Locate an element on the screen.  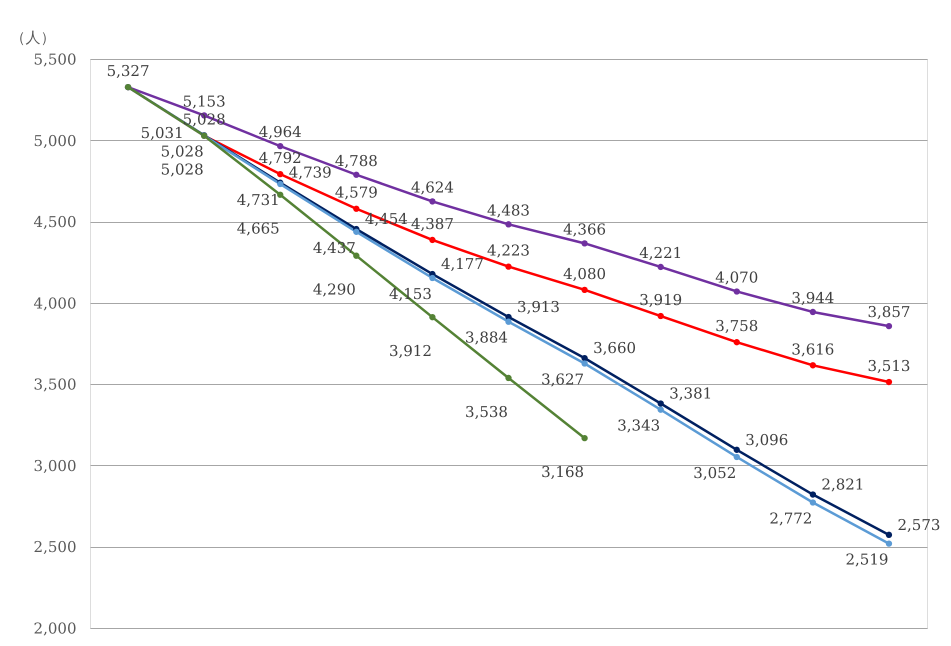
y-tick-label: 4,000 is located at coordinates (55, 303).